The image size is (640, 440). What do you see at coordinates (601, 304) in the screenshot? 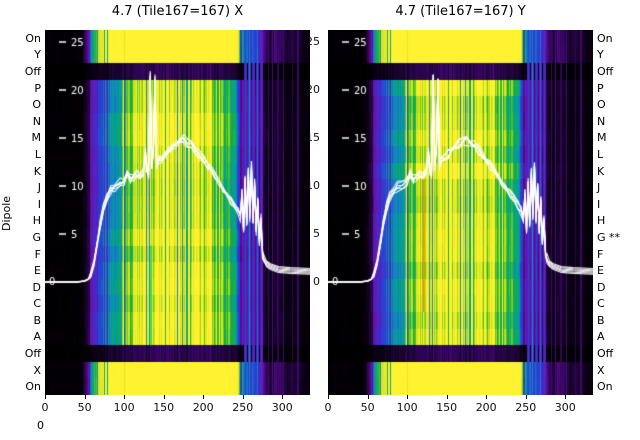
I see `dipole-row-label-right: C` at bounding box center [601, 304].